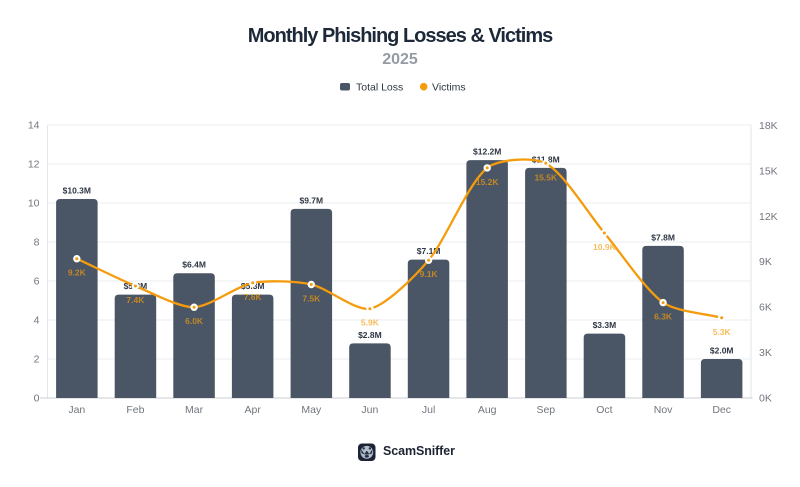 The image size is (800, 487). Describe the element at coordinates (77, 191) in the screenshot. I see `svg-text: $10.3M` at that location.